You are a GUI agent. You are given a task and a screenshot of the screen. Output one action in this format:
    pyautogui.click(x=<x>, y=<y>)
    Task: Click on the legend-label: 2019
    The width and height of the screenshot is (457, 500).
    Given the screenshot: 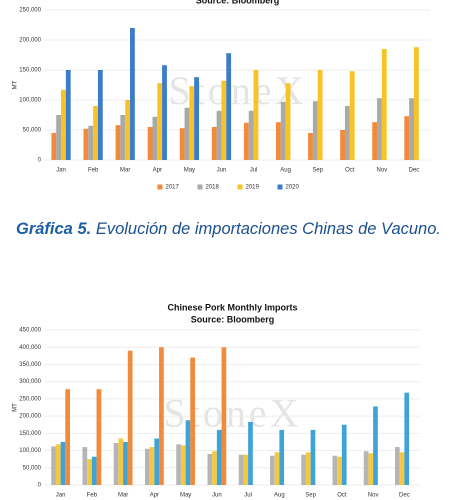 What is the action you would take?
    pyautogui.click(x=253, y=188)
    